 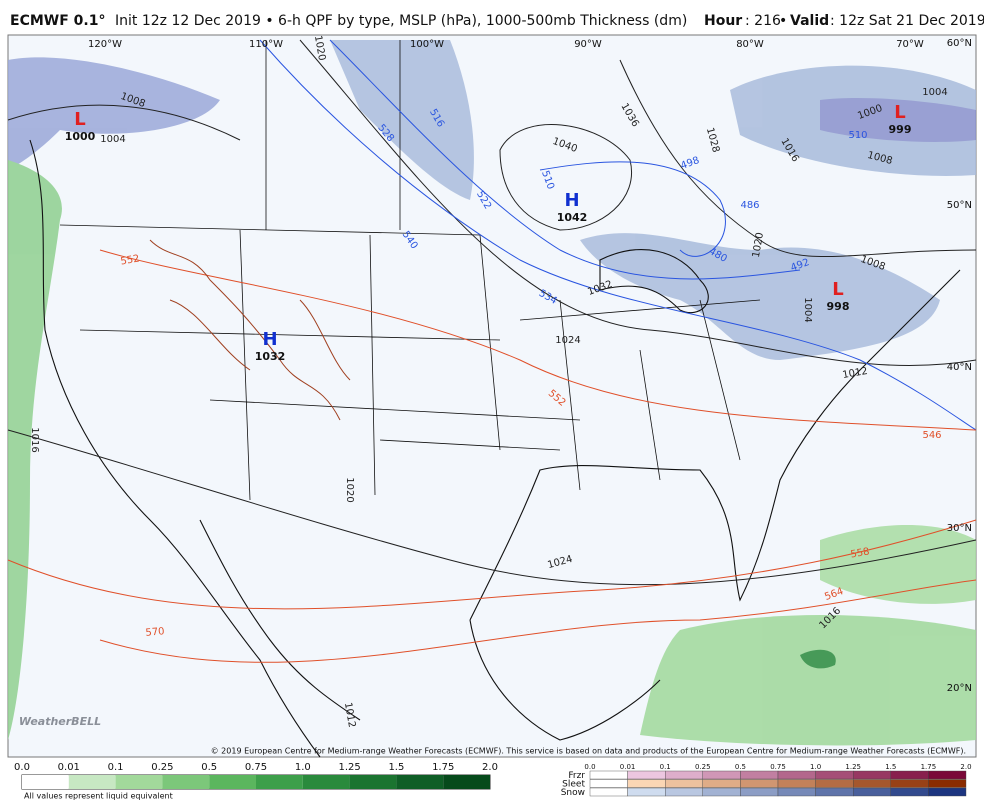 What do you see at coordinates (427, 44) in the screenshot?
I see `longitude-label: 100°W` at bounding box center [427, 44].